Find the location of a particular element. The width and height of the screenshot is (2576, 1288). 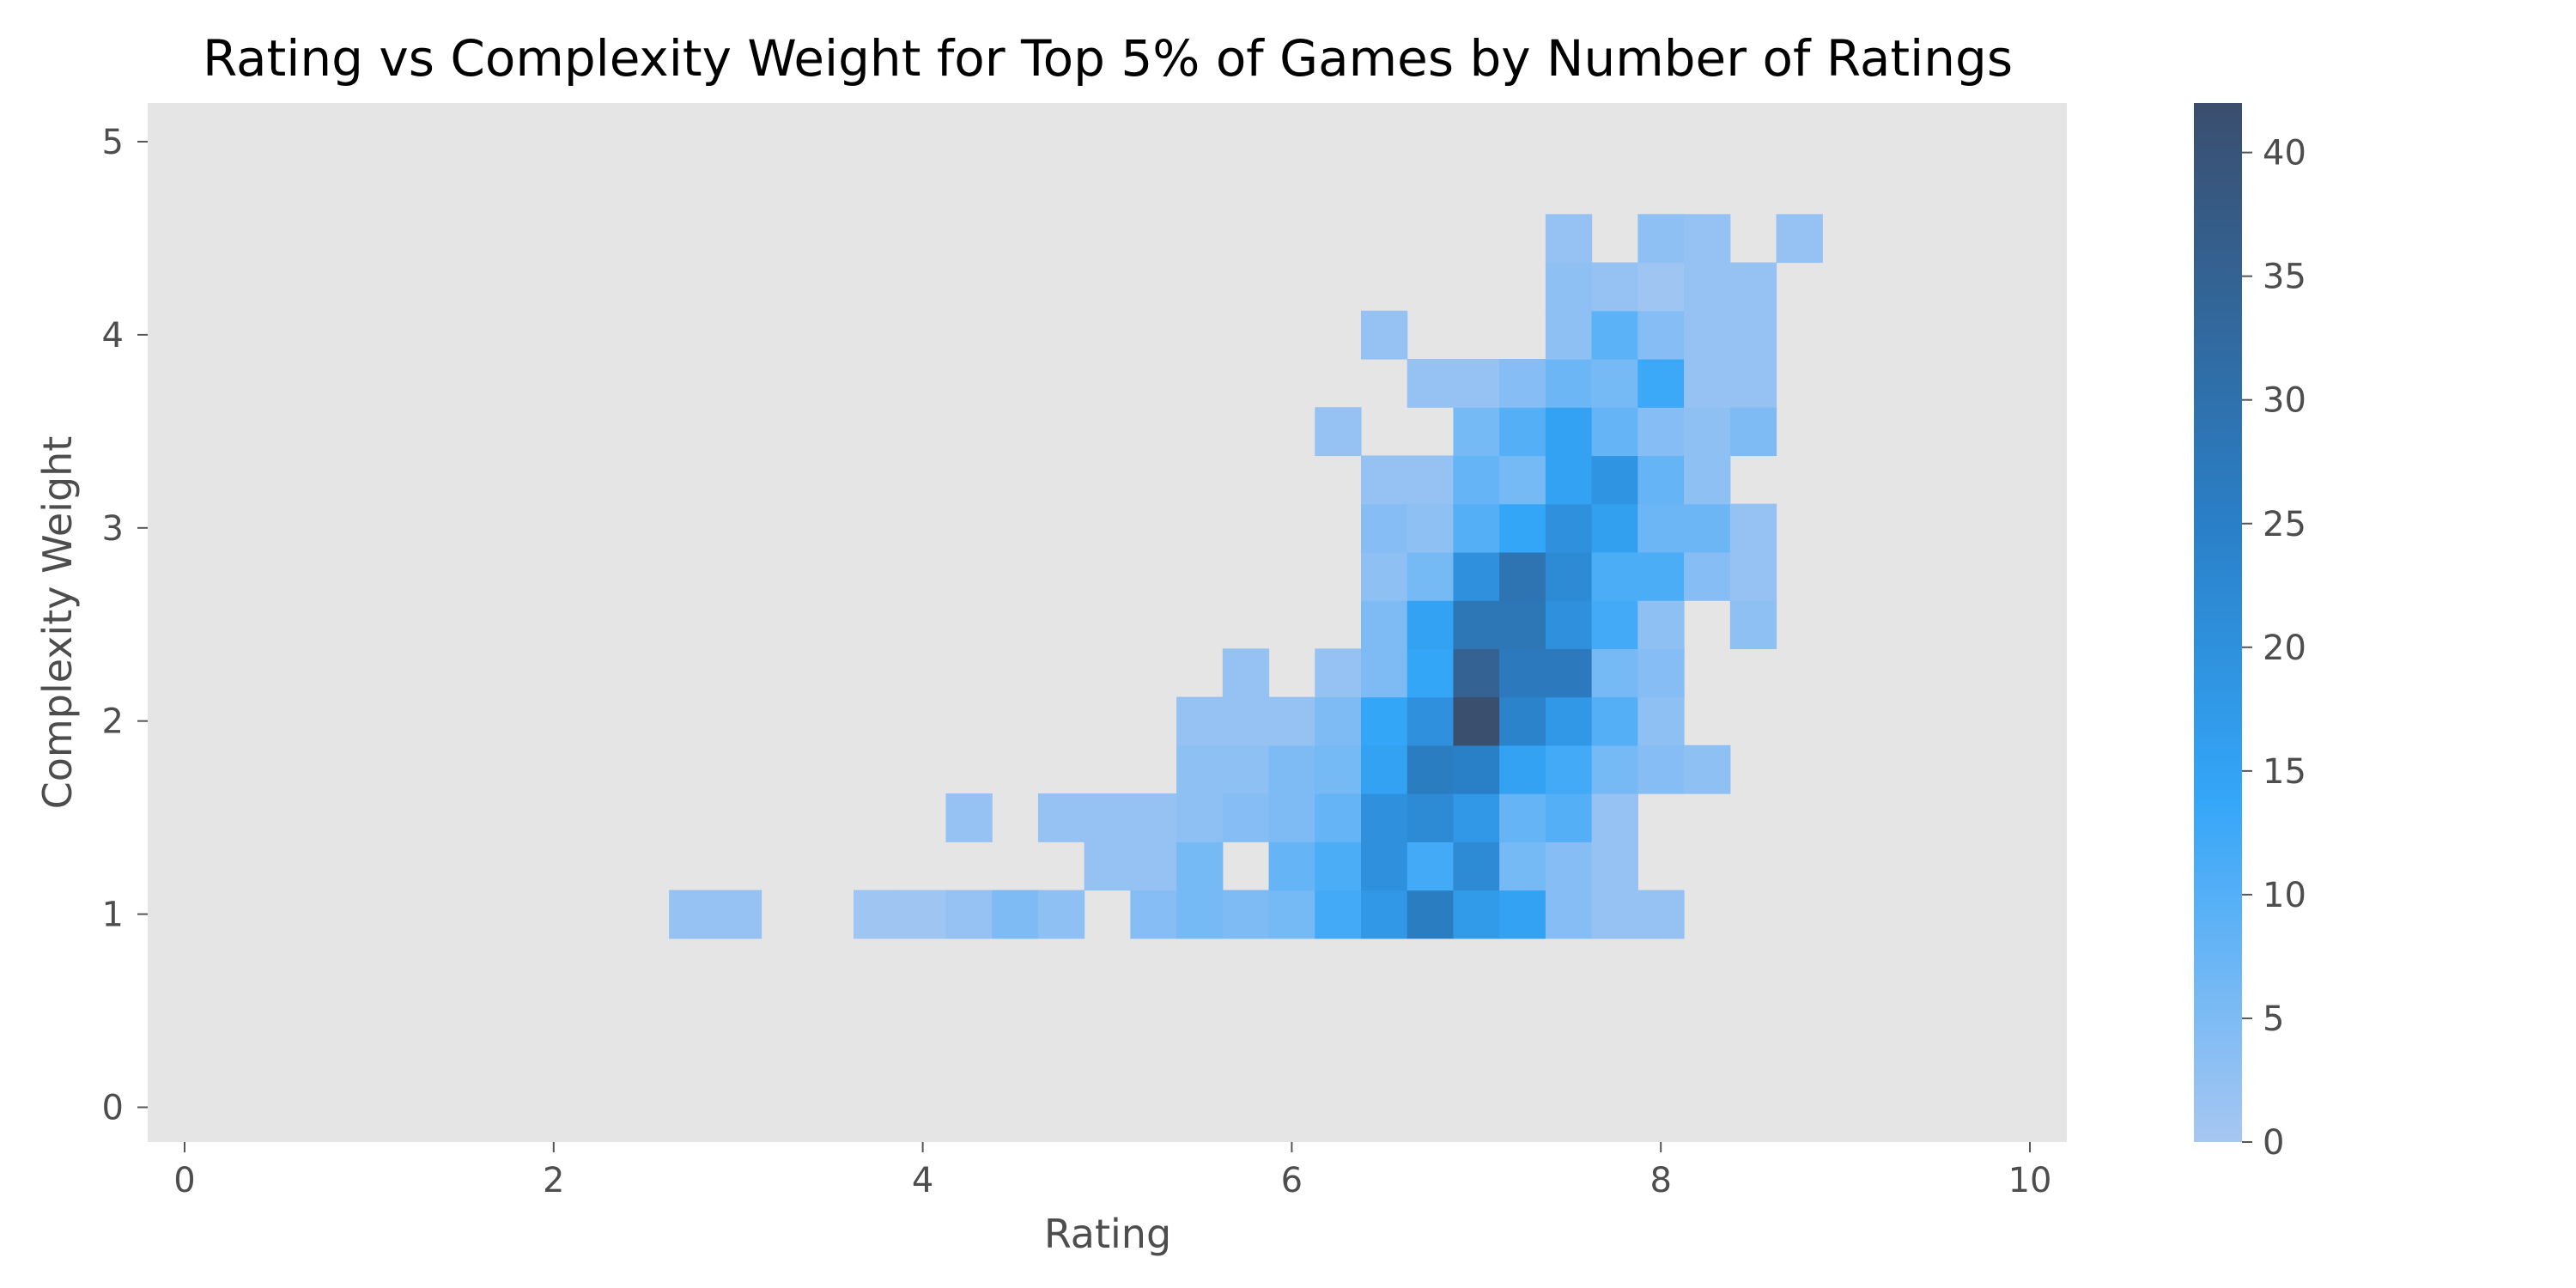

colorbar-ticks: 0 5 10 15 20 25 30 35 40 is located at coordinates (2274, 649).